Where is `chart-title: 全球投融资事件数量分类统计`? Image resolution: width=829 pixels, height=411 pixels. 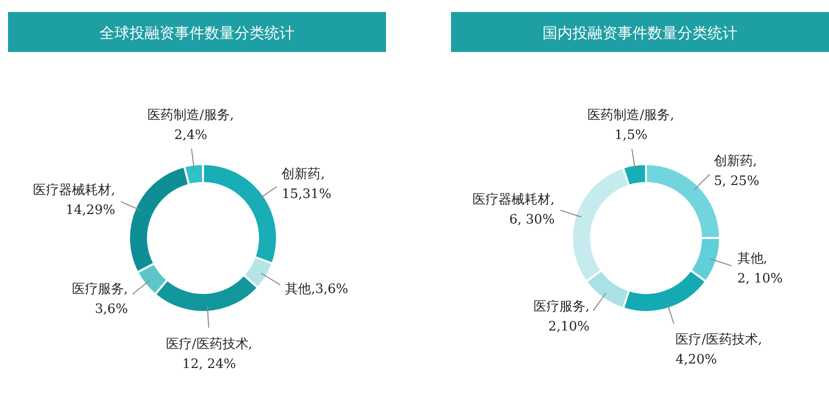 chart-title: 全球投融资事件数量分类统计 is located at coordinates (197, 33).